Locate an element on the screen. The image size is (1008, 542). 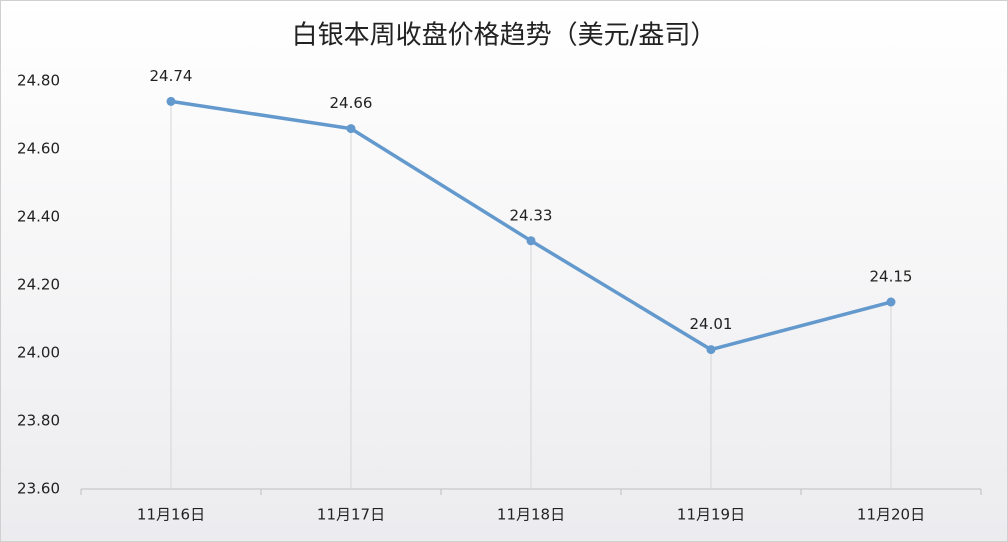
data-label: 24.15 is located at coordinates (891, 277).